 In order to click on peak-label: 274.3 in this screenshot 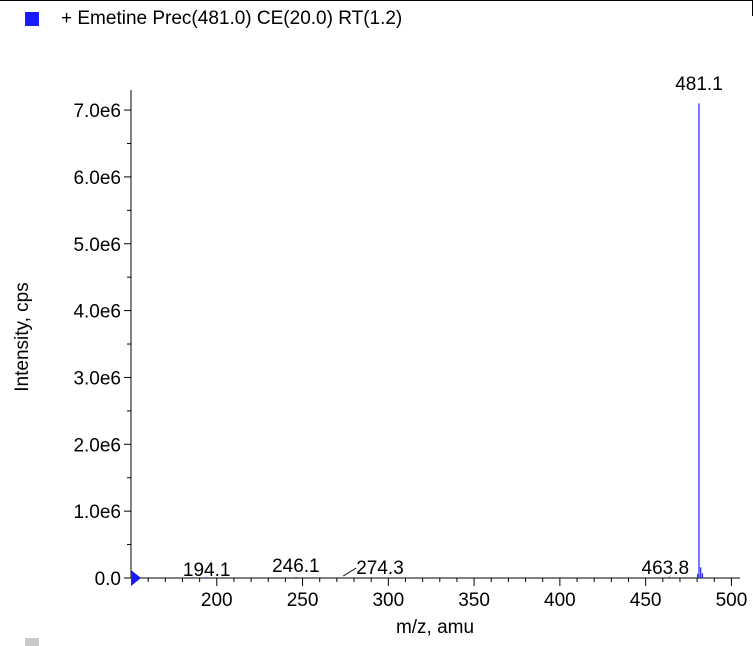, I will do `click(380, 568)`.